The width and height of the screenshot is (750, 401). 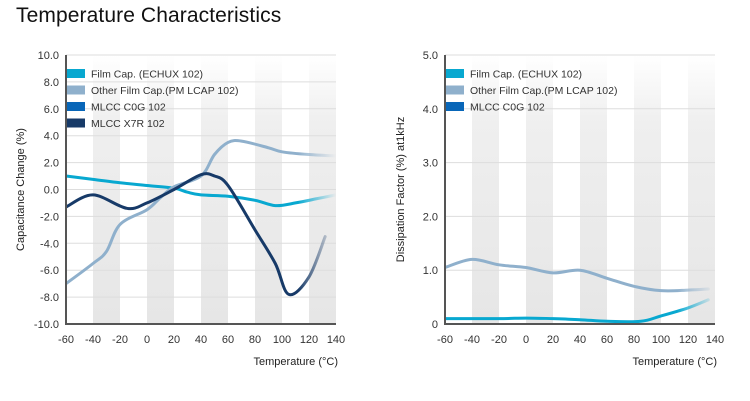 What do you see at coordinates (430, 56) in the screenshot?
I see `y-tick-label: 5.0` at bounding box center [430, 56].